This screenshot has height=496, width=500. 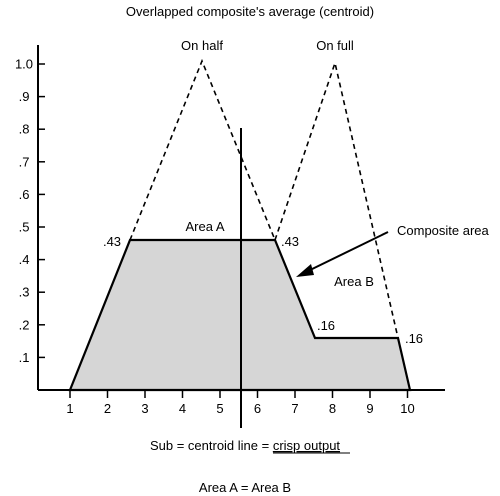 What do you see at coordinates (24, 227) in the screenshot?
I see `y-tick-label: .5` at bounding box center [24, 227].